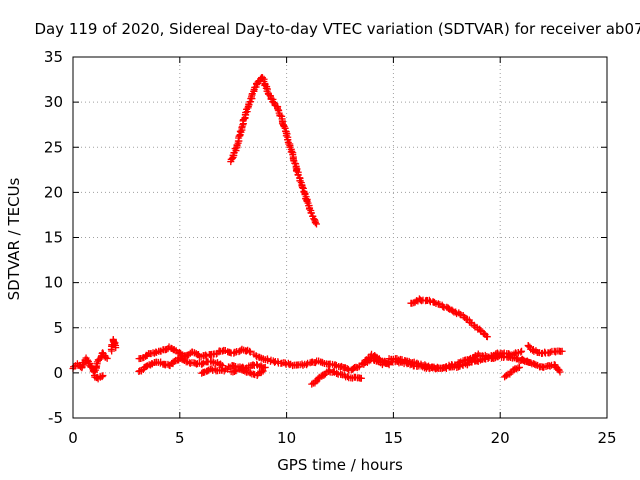 The width and height of the screenshot is (640, 480). What do you see at coordinates (73, 438) in the screenshot?
I see `x-tick-label: 0` at bounding box center [73, 438].